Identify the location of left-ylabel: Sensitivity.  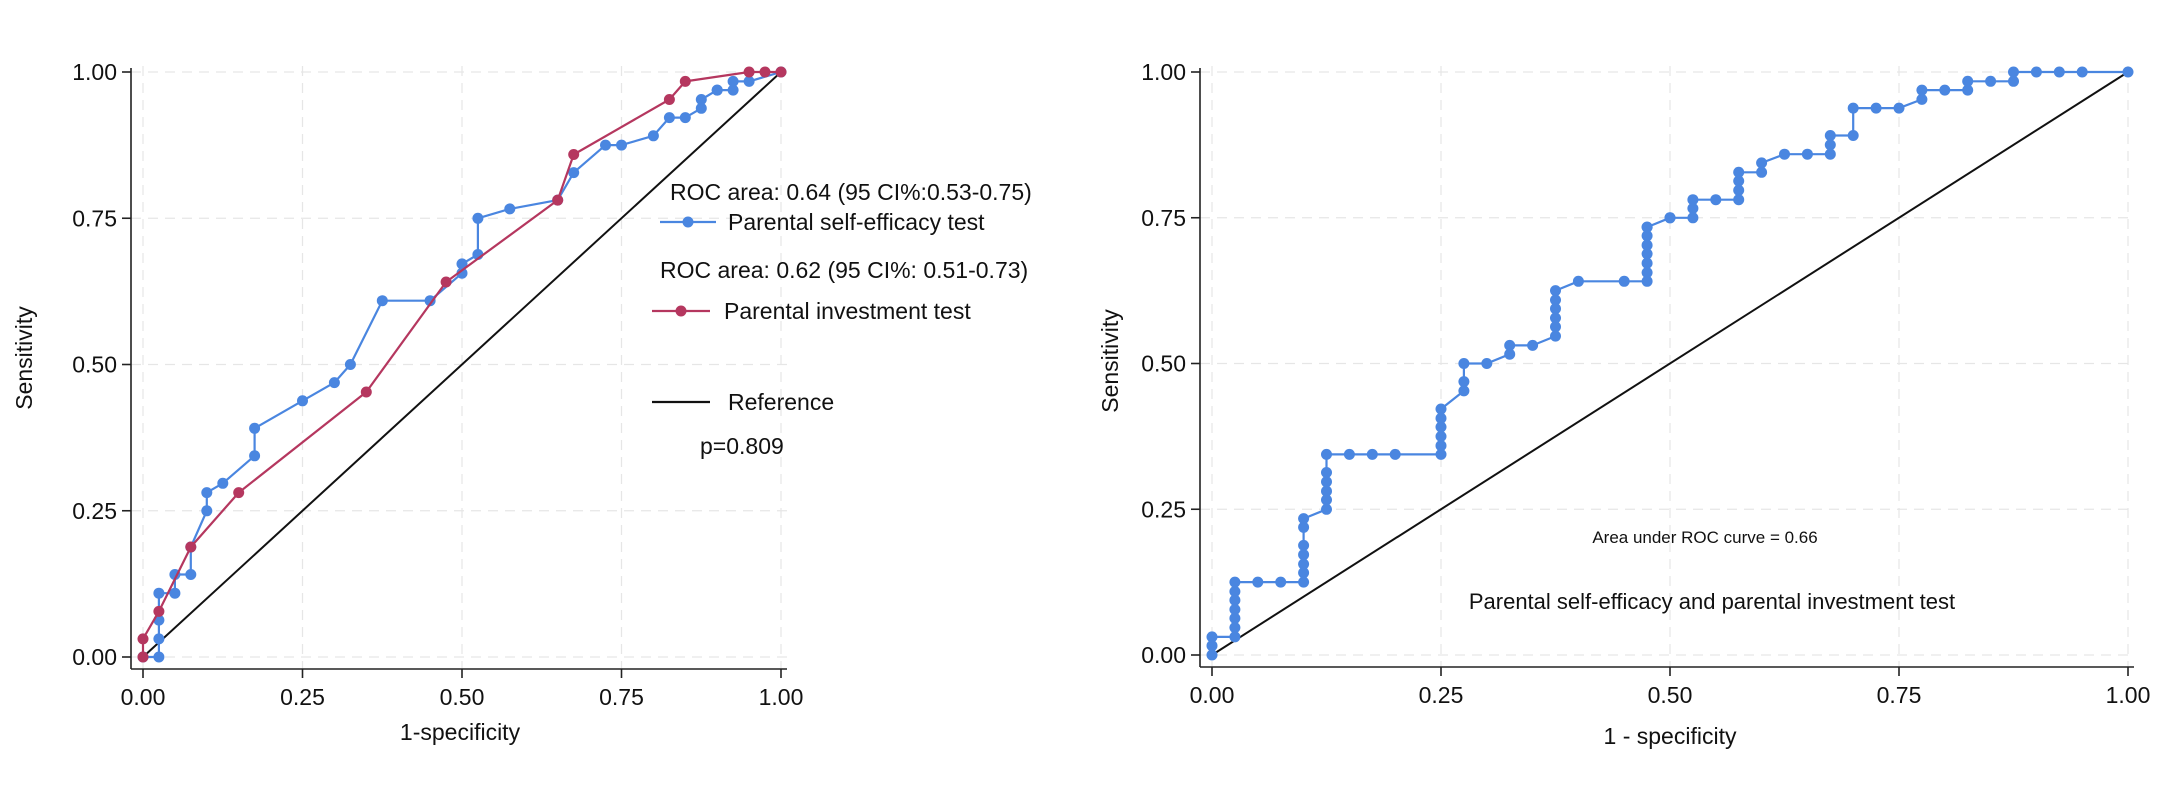
(24, 358).